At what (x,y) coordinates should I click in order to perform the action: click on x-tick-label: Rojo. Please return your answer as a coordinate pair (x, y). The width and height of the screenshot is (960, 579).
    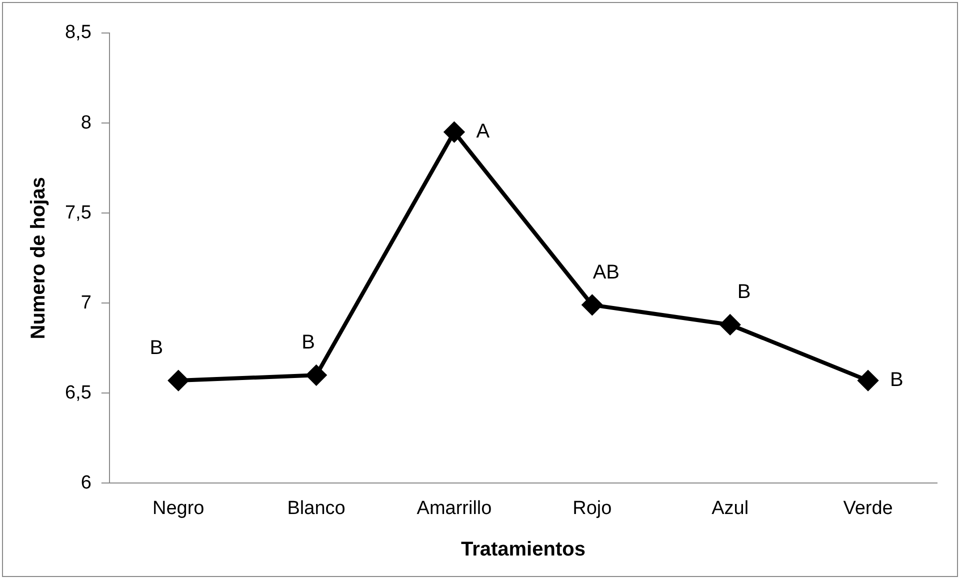
    Looking at the image, I should click on (592, 508).